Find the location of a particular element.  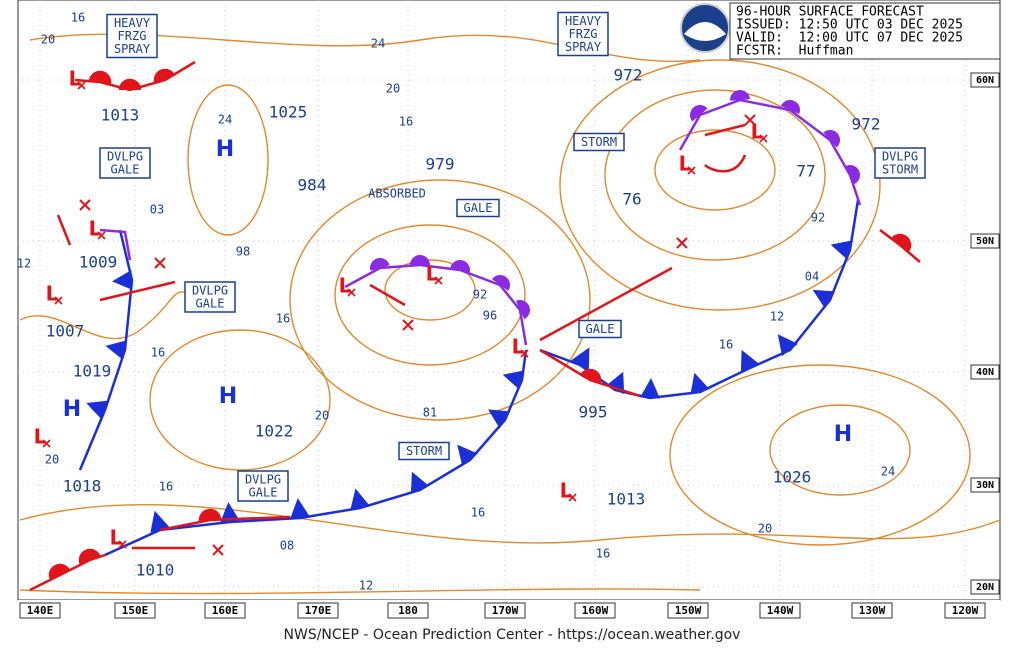

latitude-label: 30N is located at coordinates (985, 485).